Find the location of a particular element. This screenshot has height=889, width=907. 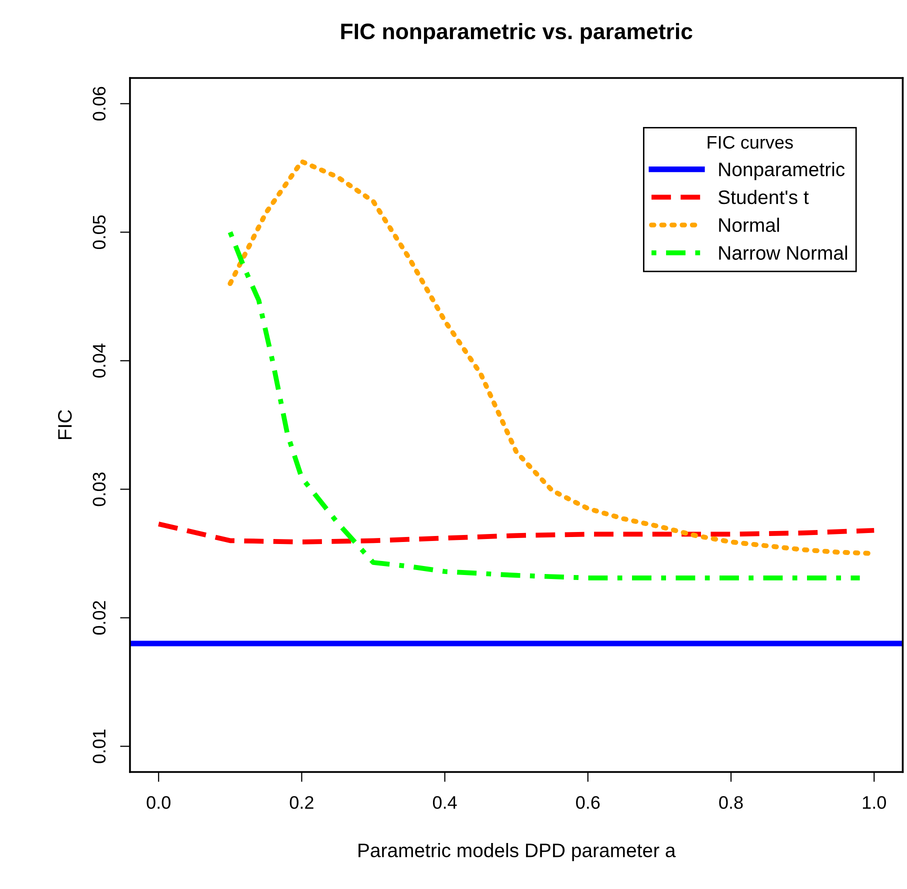

legend-label: Narrow Normal is located at coordinates (783, 253).